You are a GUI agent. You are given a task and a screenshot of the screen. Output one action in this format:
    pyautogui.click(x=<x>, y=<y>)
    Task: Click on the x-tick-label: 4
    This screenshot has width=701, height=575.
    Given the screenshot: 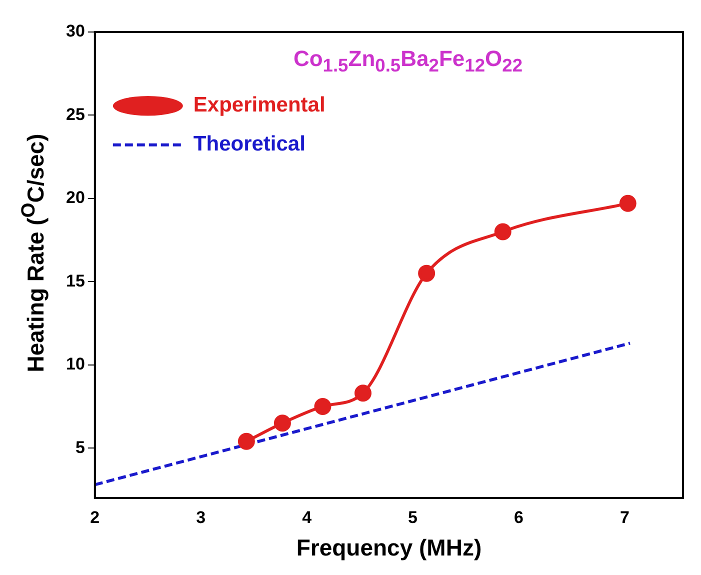 What is the action you would take?
    pyautogui.click(x=307, y=517)
    